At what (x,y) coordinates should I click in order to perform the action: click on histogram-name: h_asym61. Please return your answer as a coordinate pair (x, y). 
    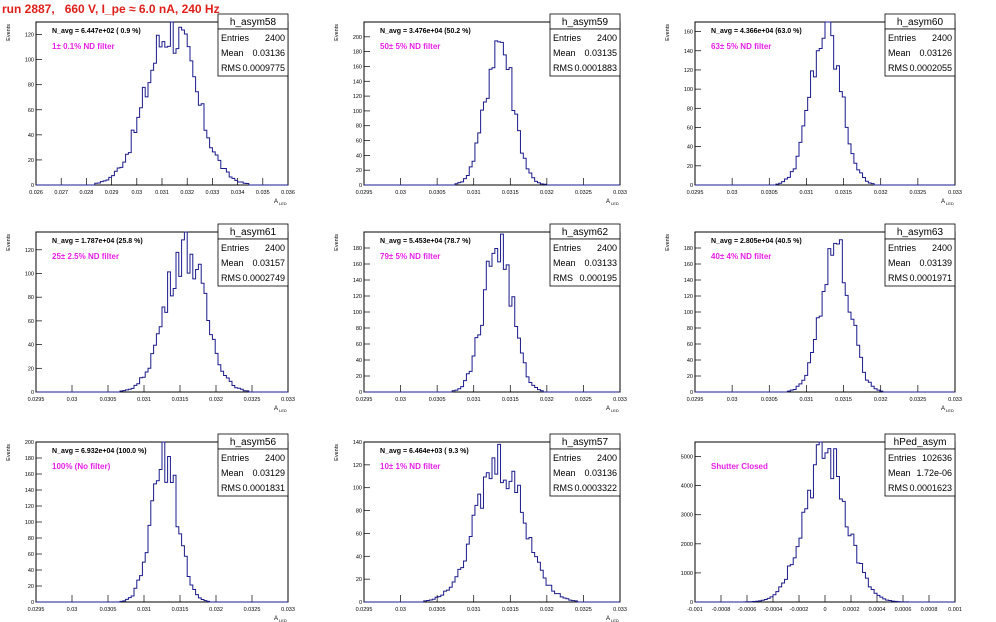
    Looking at the image, I should click on (253, 232).